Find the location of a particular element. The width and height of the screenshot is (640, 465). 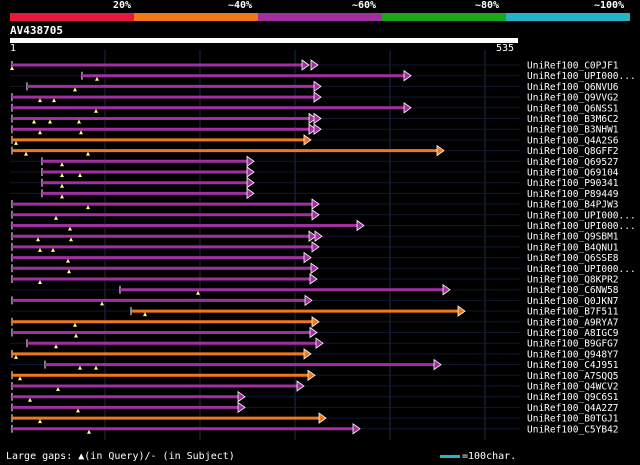

hit-accession-link: UniRef100_P89449 is located at coordinates (573, 194).